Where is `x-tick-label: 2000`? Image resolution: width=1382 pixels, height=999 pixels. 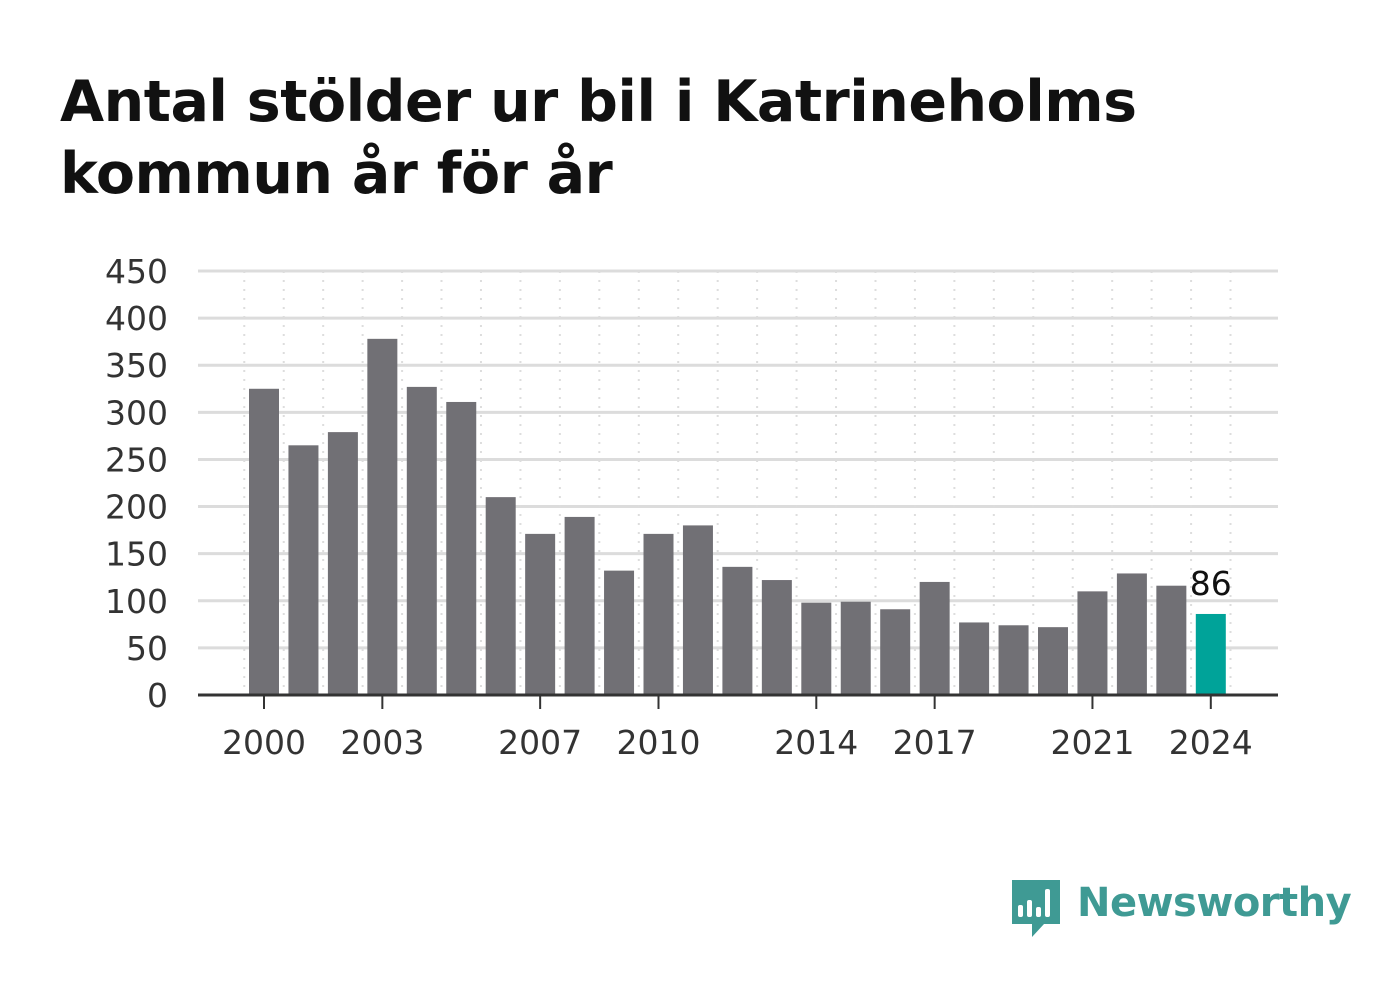 x-tick-label: 2000 is located at coordinates (264, 742).